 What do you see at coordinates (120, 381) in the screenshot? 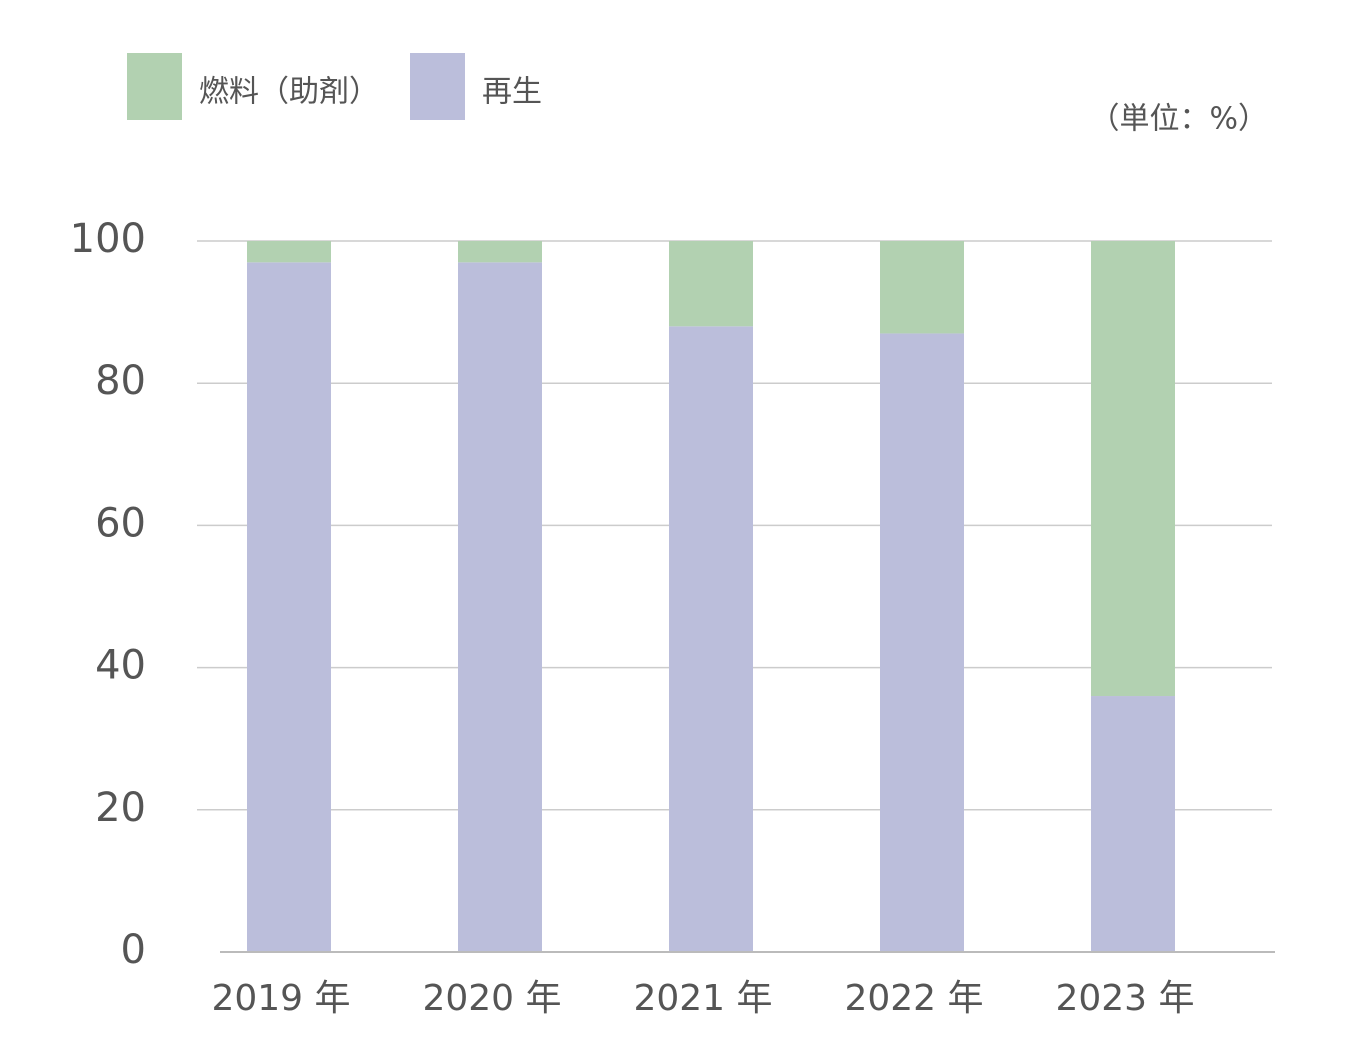
I see `y-tick-label: 80` at bounding box center [120, 381].